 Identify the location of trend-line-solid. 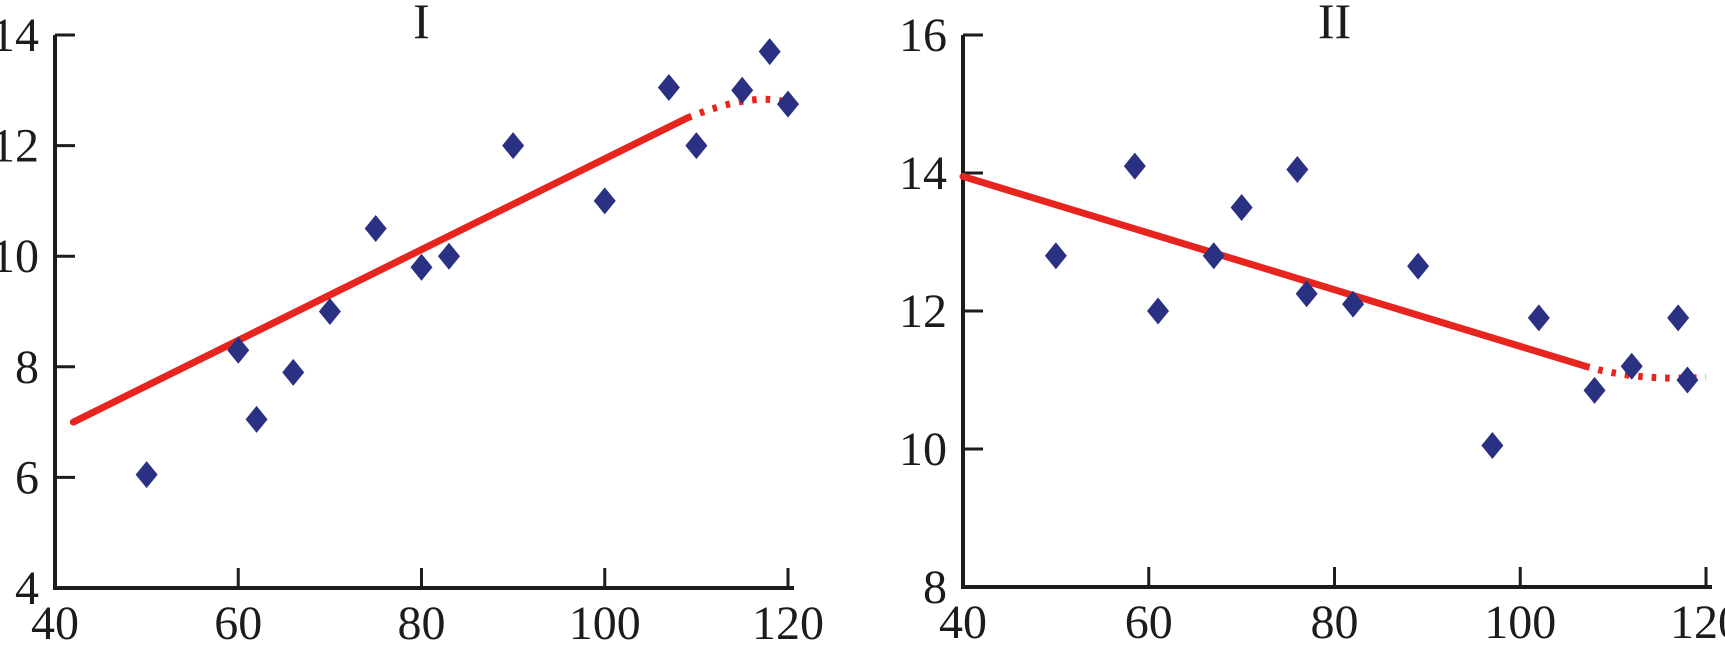
(1274, 271).